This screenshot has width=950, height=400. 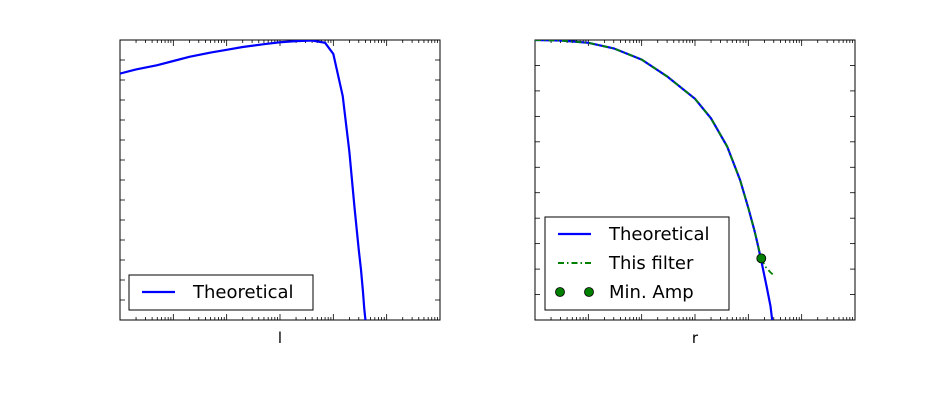 I want to click on x-axis-label: l, so click(x=280, y=338).